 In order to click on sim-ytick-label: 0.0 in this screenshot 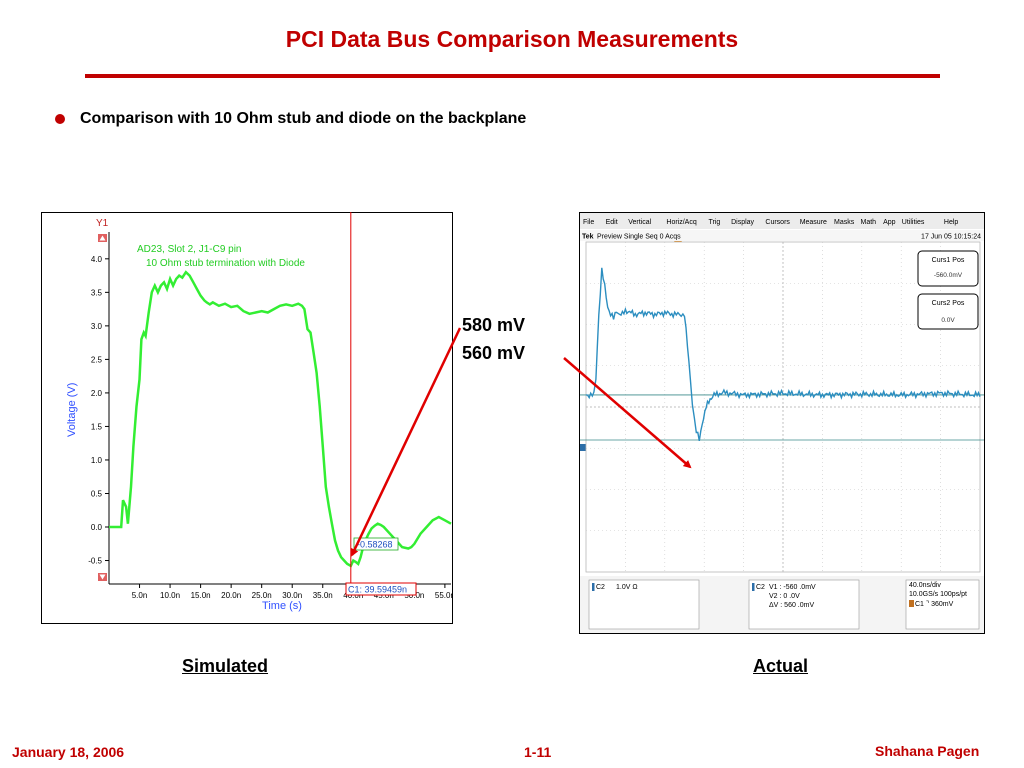, I will do `click(97, 527)`.